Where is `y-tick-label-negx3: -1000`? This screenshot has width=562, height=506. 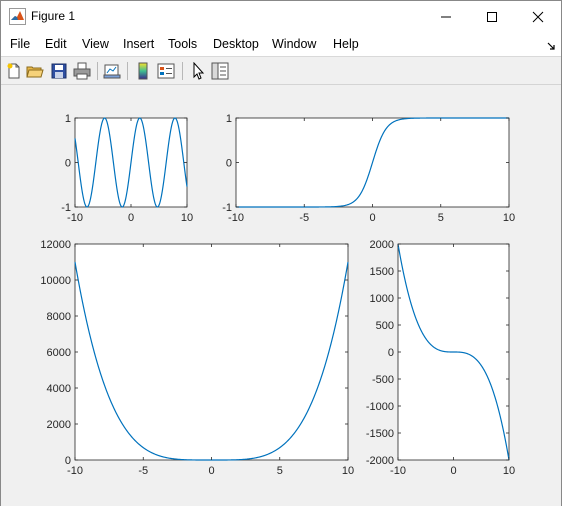
y-tick-label-negx3: -1000 is located at coordinates (380, 407).